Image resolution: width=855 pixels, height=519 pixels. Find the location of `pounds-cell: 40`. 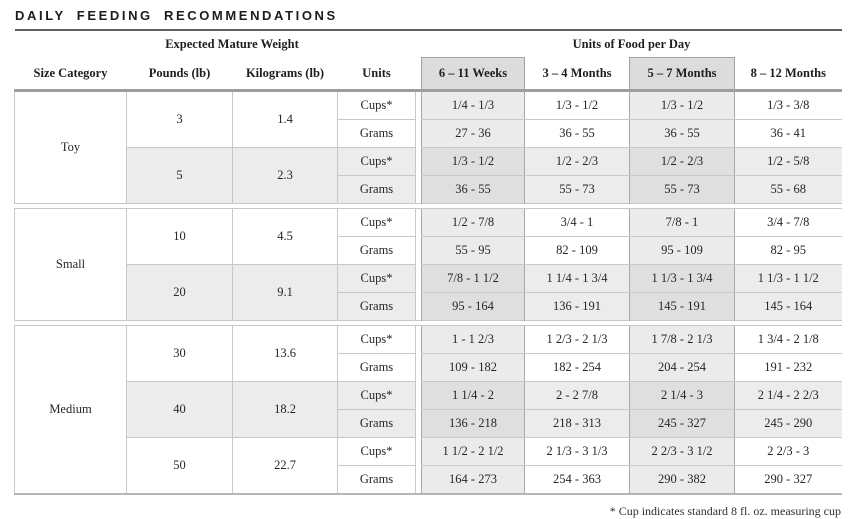

pounds-cell: 40 is located at coordinates (179, 409).